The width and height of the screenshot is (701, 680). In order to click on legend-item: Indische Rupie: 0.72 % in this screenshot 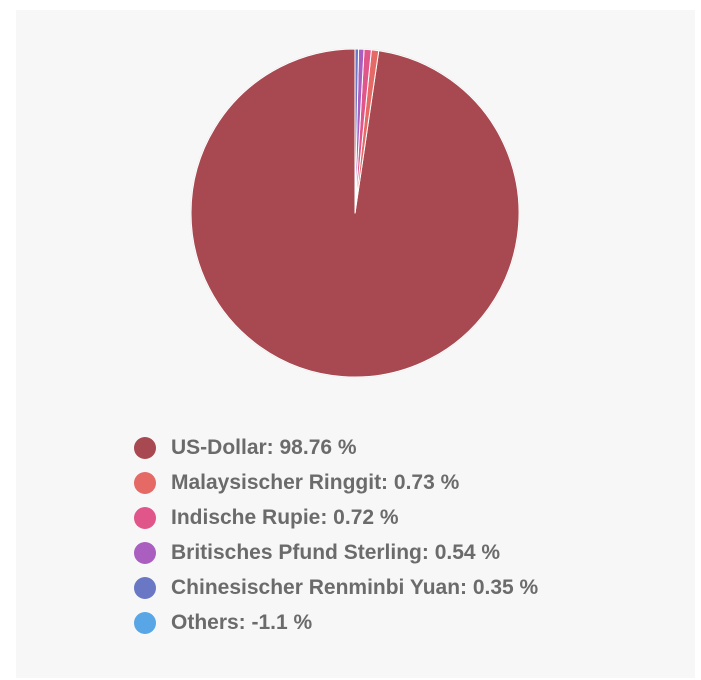, I will do `click(336, 517)`.